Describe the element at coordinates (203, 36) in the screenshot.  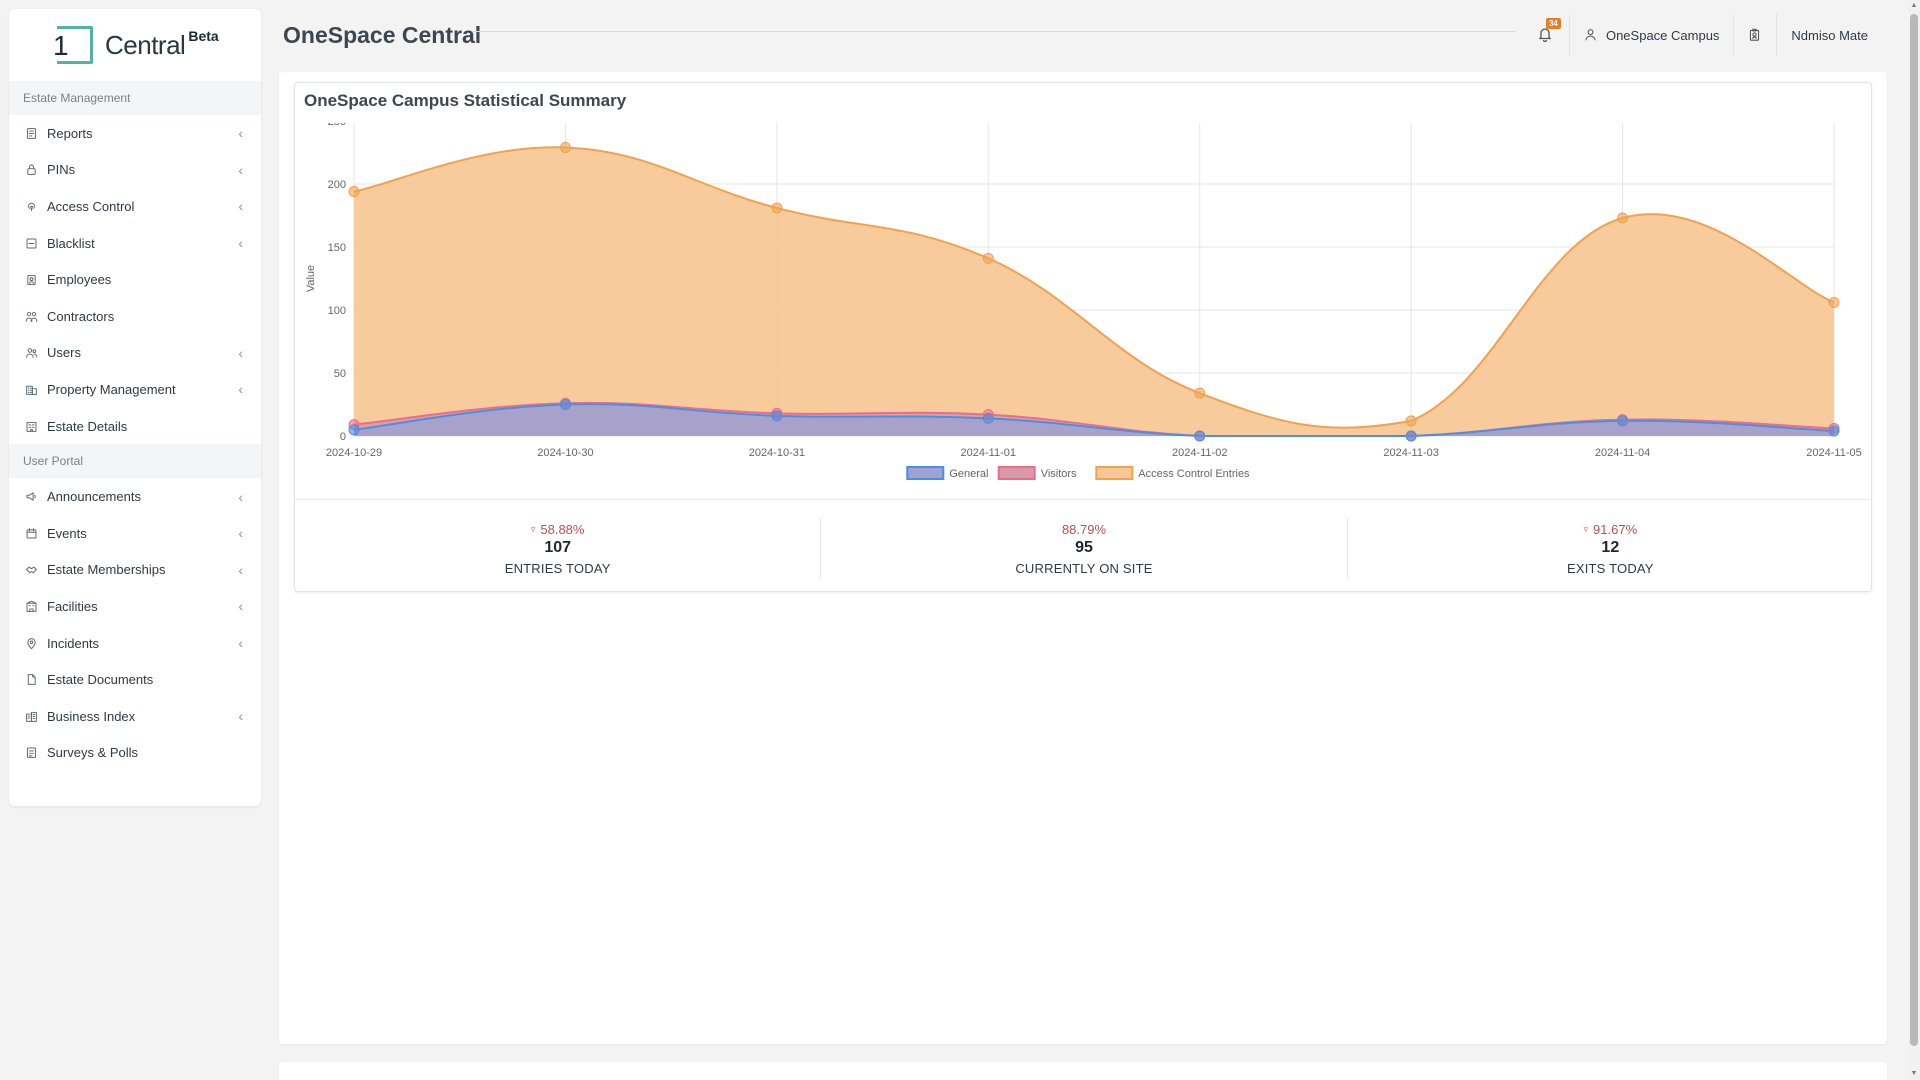
I see `beta-label: Beta` at that location.